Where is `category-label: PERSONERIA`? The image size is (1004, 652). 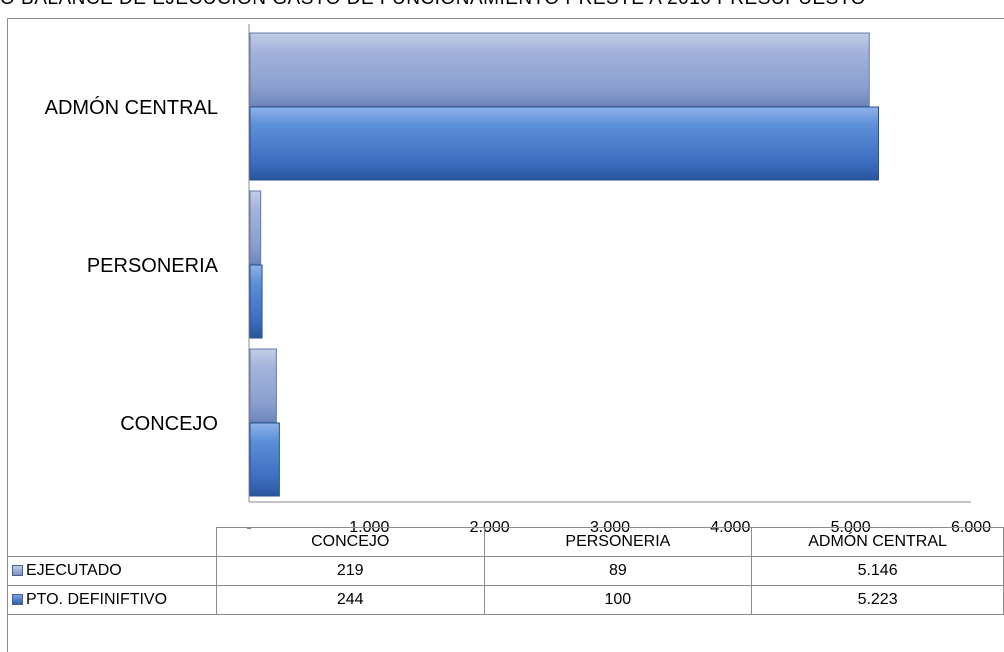
category-label: PERSONERIA is located at coordinates (153, 266).